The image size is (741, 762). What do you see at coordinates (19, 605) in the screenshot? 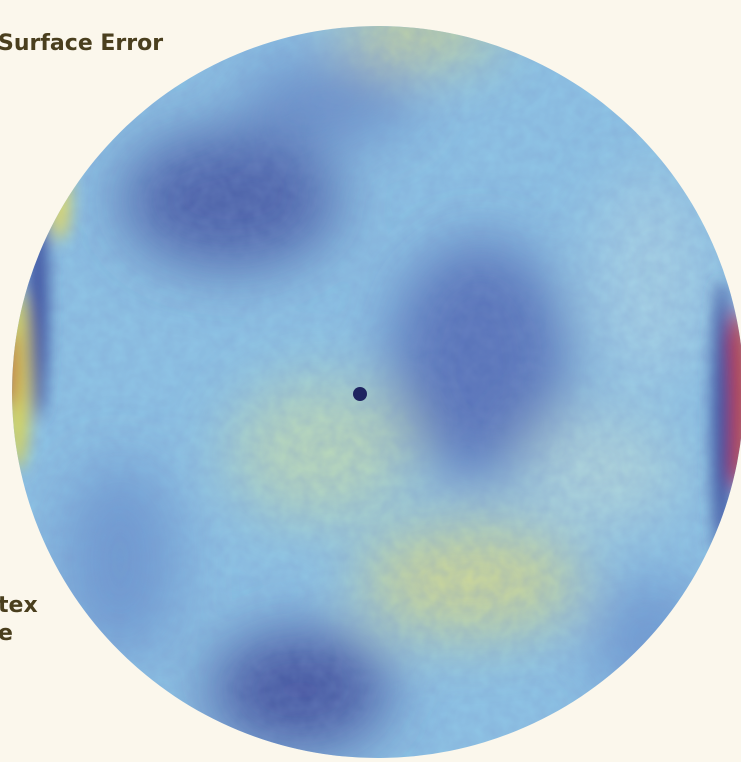
I see `label-fragment: tex` at bounding box center [19, 605].